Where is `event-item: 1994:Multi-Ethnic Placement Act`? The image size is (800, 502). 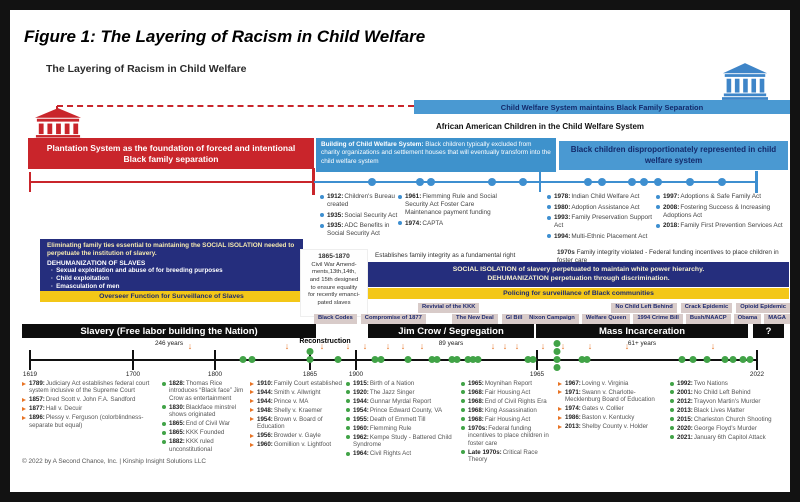
event-item: 1994:Multi-Ethnic Placement Act is located at coordinates (600, 237).